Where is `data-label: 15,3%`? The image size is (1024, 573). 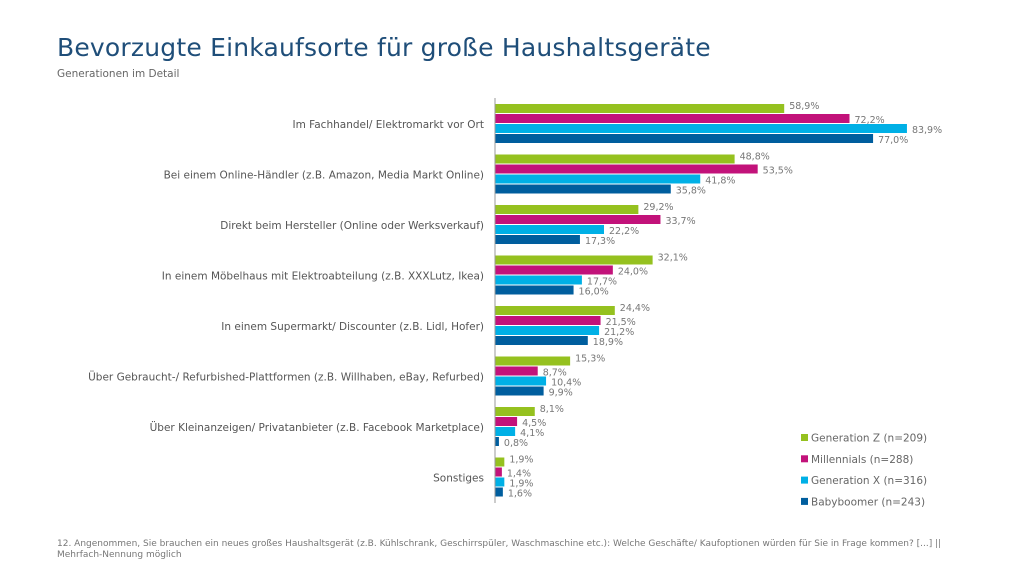
data-label: 15,3% is located at coordinates (590, 359).